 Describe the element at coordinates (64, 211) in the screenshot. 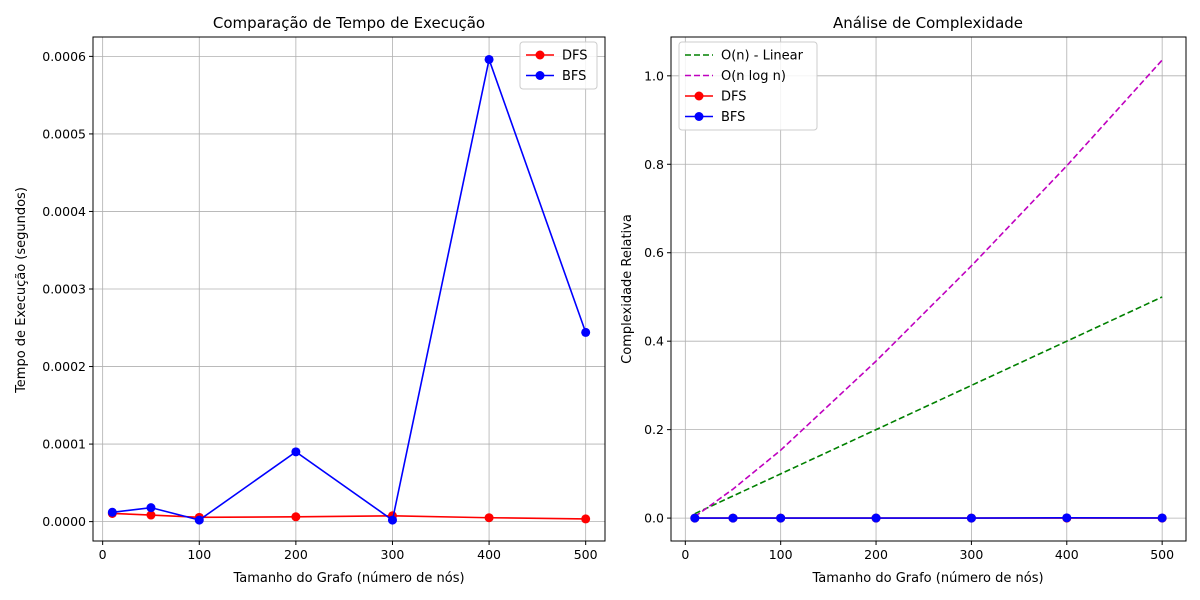

I see `y-tick-label: 0.0004` at that location.